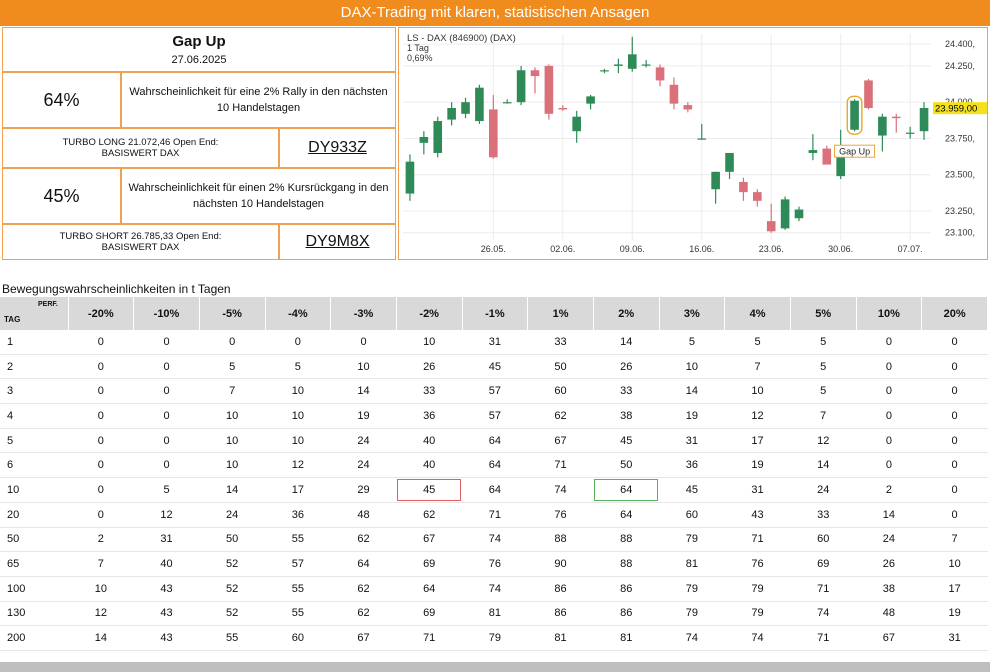 This screenshot has width=990, height=672. Describe the element at coordinates (166, 614) in the screenshot. I see `table-cell: 43` at that location.